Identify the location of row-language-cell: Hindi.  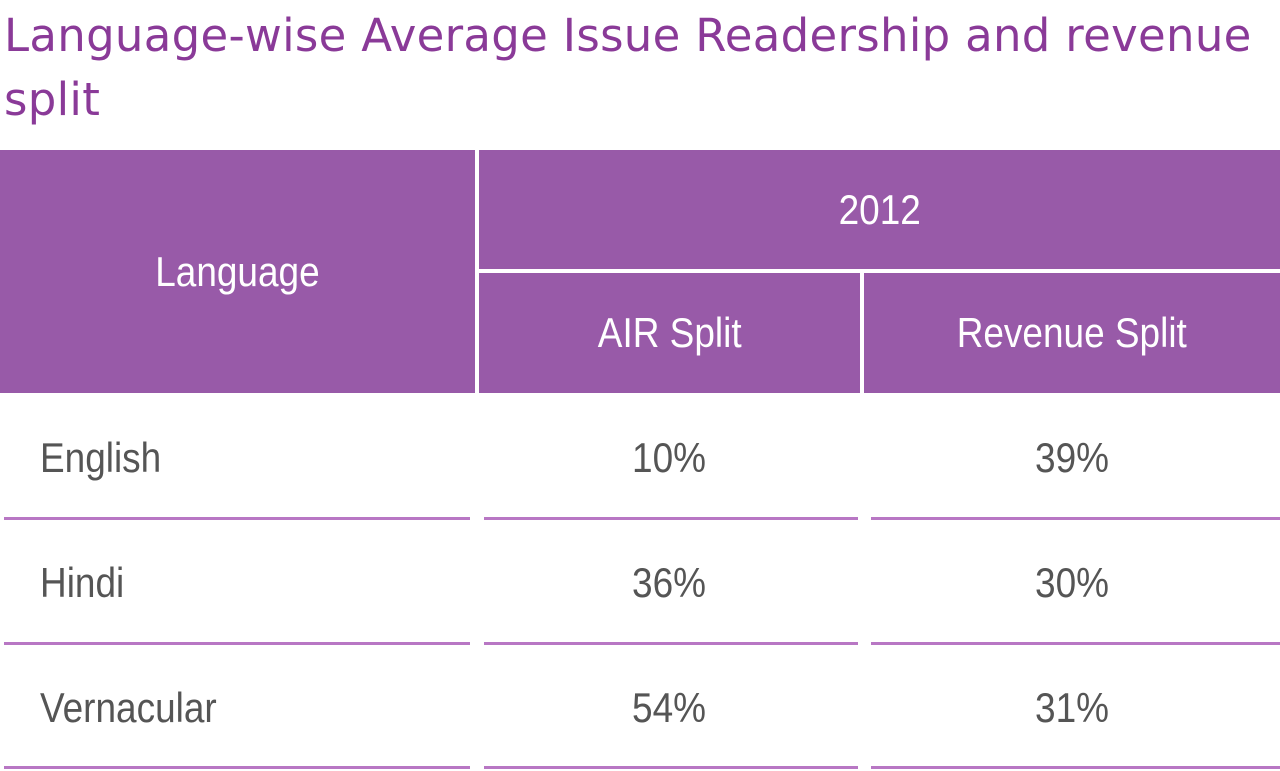
(237, 583).